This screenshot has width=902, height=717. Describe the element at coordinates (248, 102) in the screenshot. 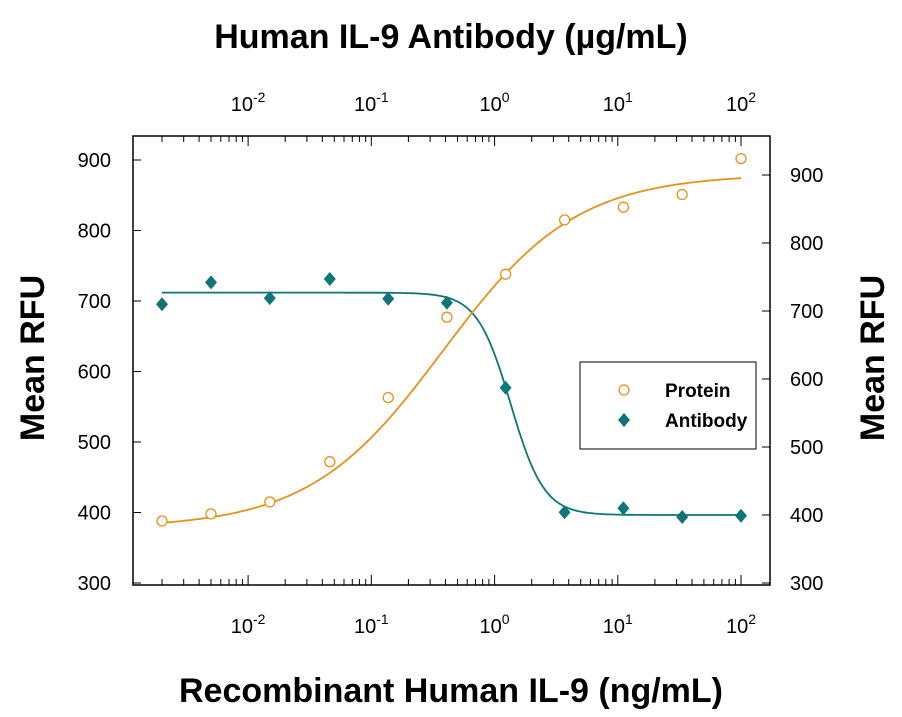

I see `x-tick-label-top: 10⁻²` at that location.